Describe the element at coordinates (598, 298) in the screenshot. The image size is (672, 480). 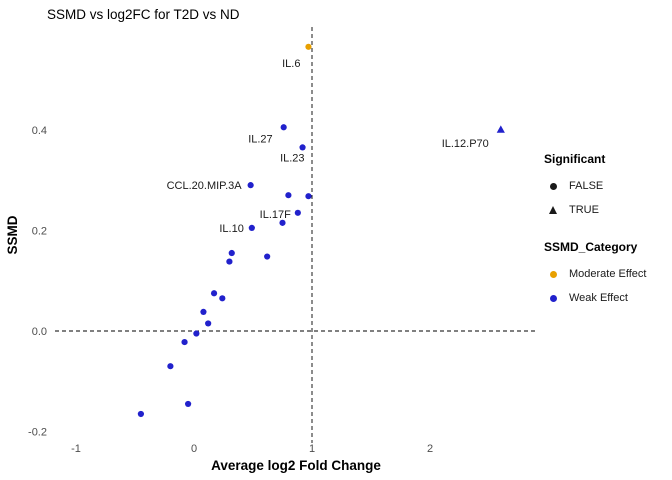
I see `legend-item-label: Weak Effect` at that location.